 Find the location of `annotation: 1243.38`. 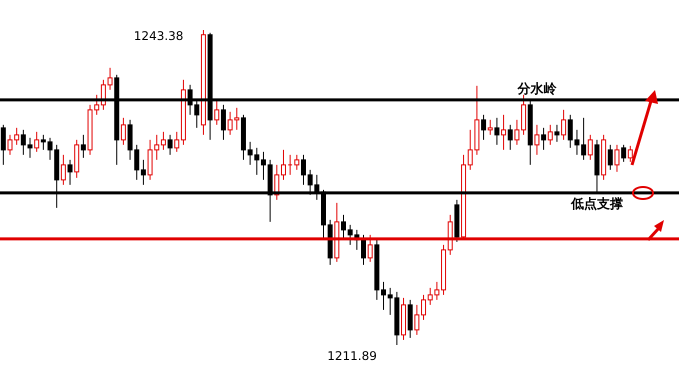

annotation: 1243.38 is located at coordinates (159, 36).